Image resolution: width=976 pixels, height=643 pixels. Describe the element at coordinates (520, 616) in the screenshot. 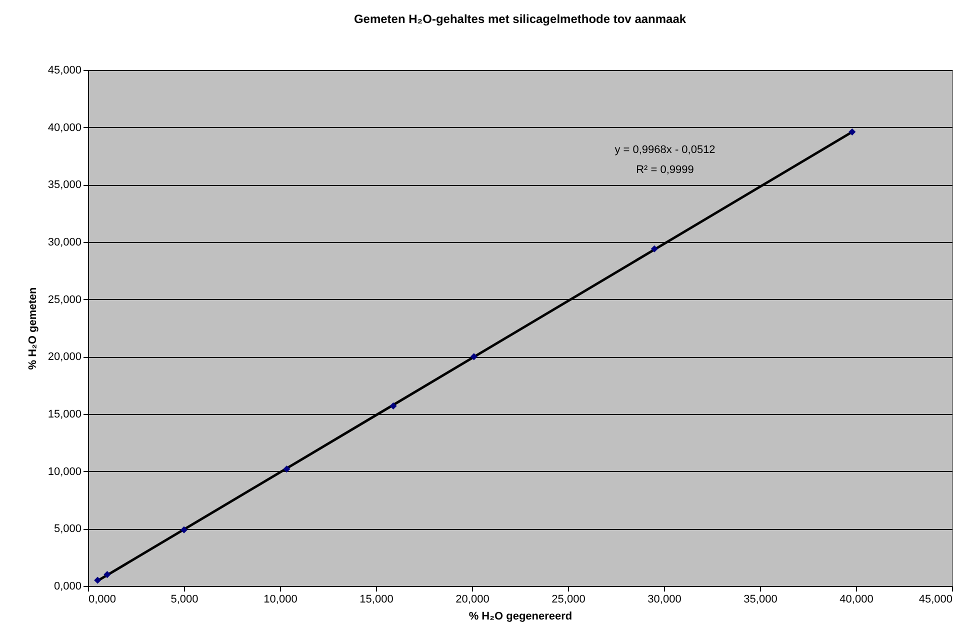

I see `x-axis-title: % H₂O gegenereerd` at that location.